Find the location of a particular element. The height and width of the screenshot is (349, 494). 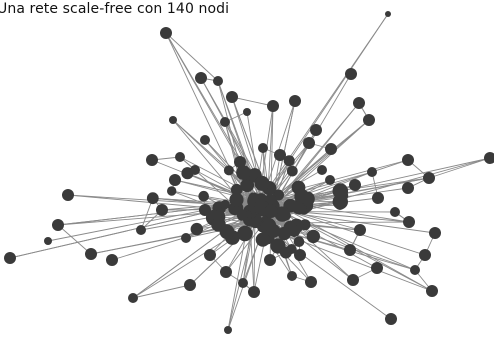

figure-caption: Una rete scale-free con 140 nodi is located at coordinates (115, 9).